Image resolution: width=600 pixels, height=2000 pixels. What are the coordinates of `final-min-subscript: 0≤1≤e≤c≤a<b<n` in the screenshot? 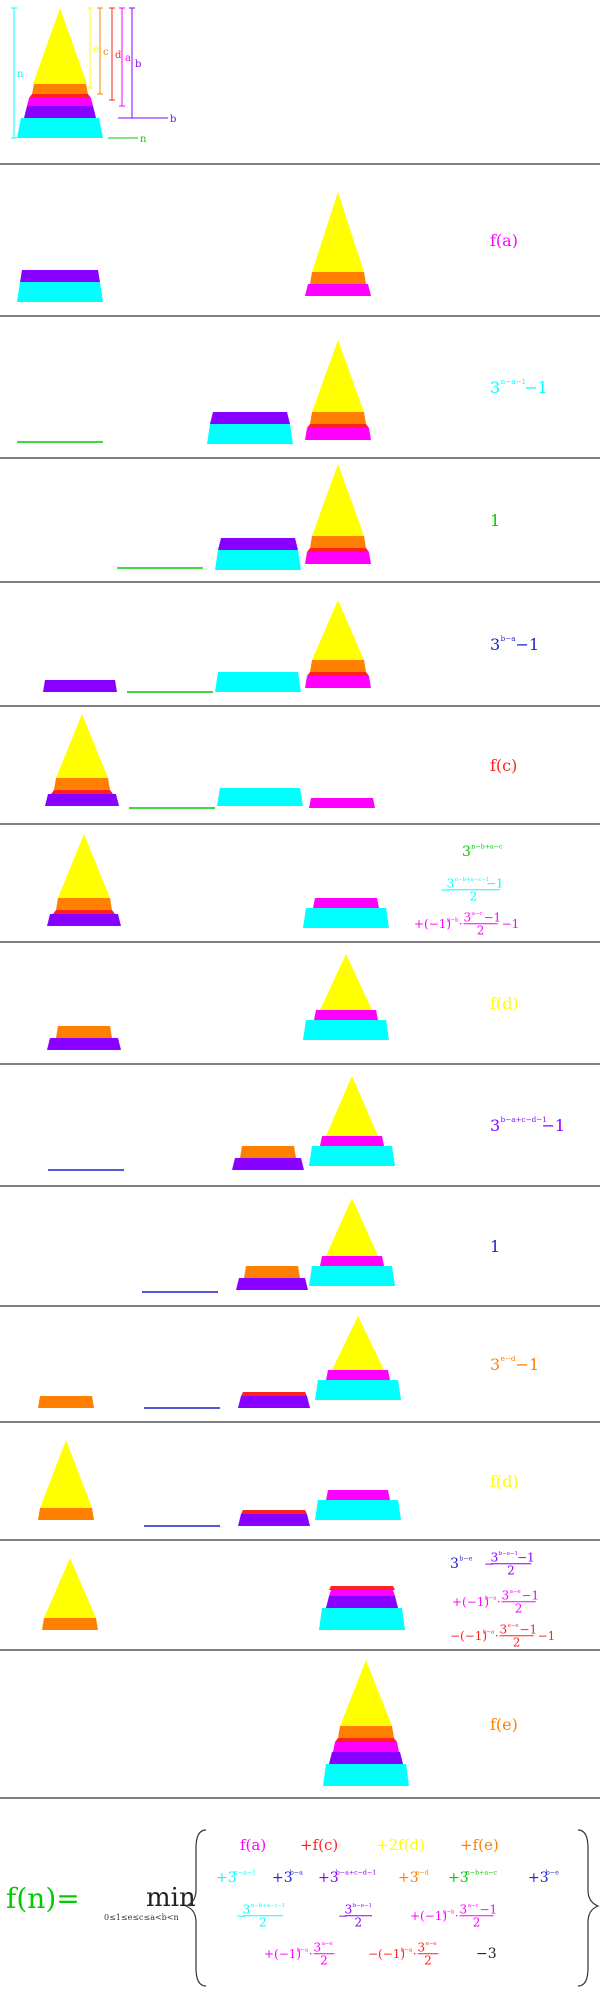 It's located at (141, 1917).